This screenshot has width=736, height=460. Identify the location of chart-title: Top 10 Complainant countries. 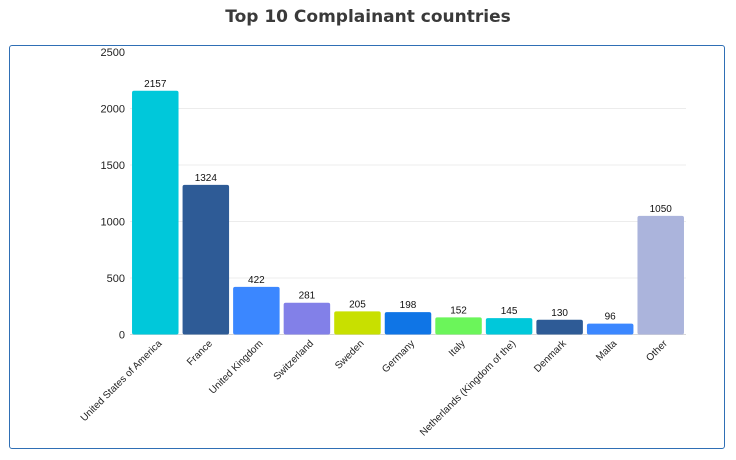
(368, 17).